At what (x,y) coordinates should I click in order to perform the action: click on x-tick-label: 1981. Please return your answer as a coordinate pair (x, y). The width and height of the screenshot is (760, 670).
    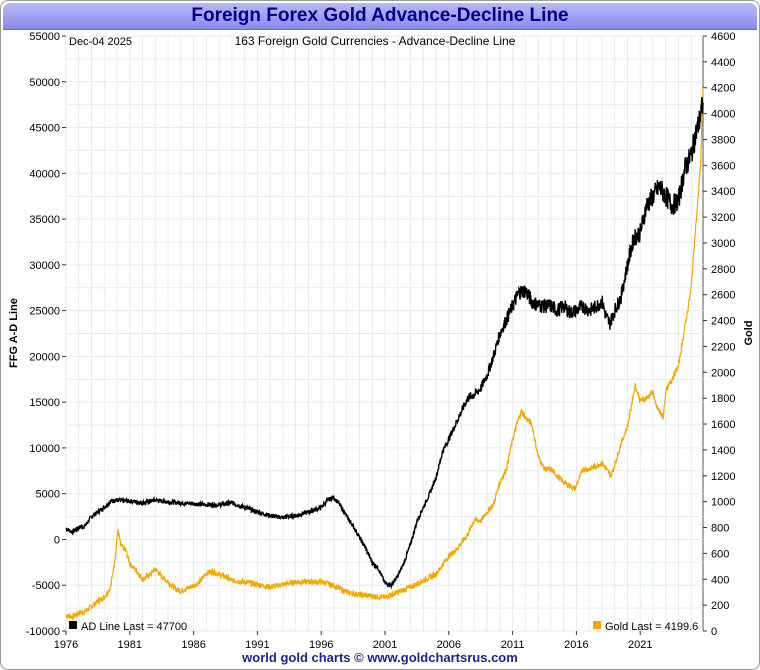
    Looking at the image, I should click on (130, 645).